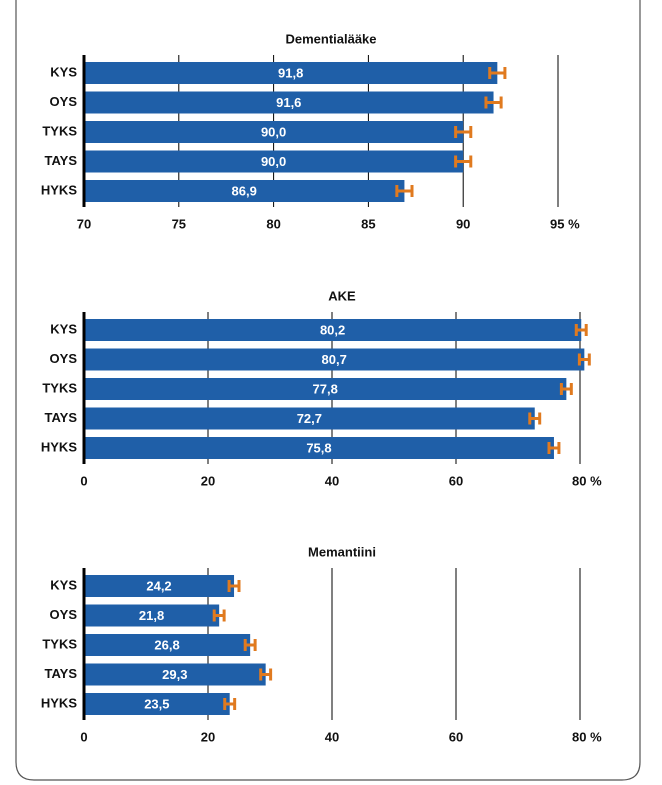 Image resolution: width=662 pixels, height=785 pixels. Describe the element at coordinates (179, 223) in the screenshot. I see `x-tick-label: 75` at that location.